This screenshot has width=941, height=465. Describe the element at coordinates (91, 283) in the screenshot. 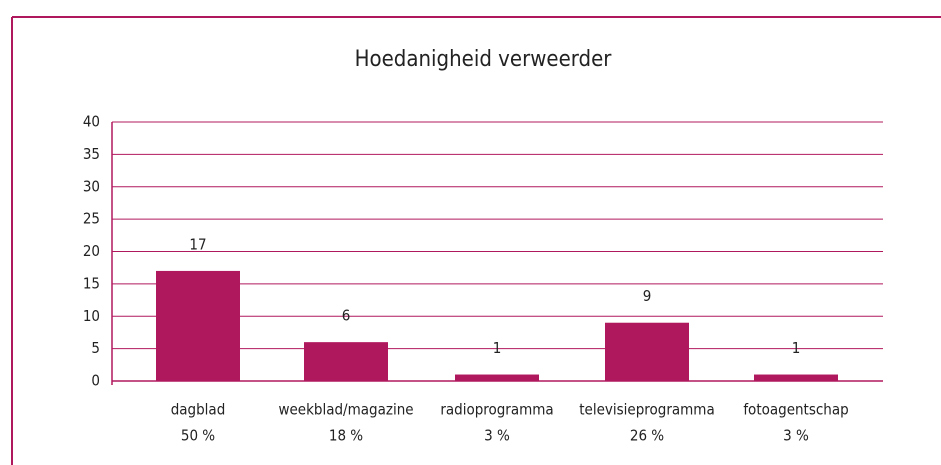

I see `y-tick-label: 15` at that location.